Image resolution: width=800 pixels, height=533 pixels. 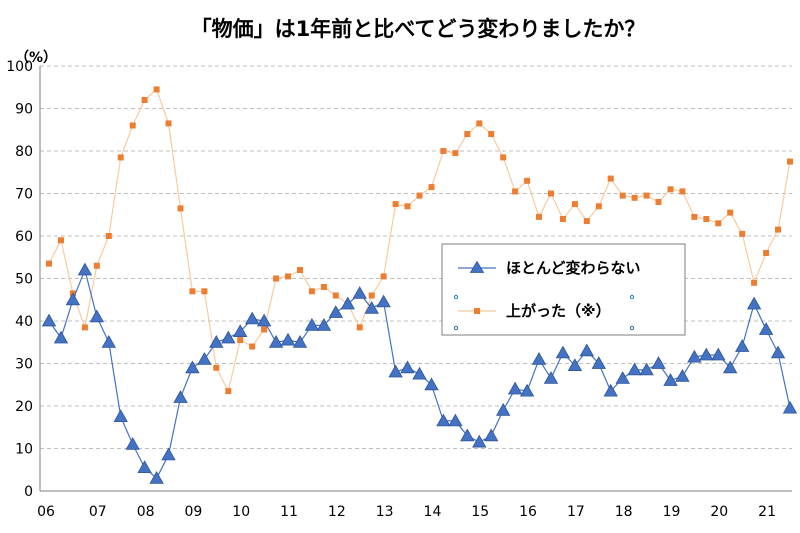 What do you see at coordinates (558, 311) in the screenshot?
I see `legend-label-series2: 上がった（※）` at bounding box center [558, 311].